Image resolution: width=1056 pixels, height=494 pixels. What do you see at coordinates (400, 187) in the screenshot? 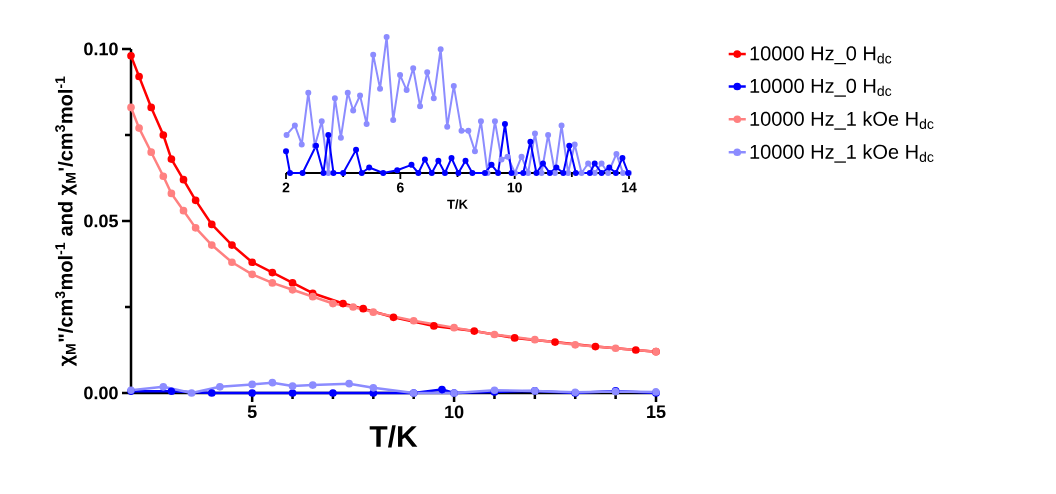
I see `x-tick-label: 6` at bounding box center [400, 187].